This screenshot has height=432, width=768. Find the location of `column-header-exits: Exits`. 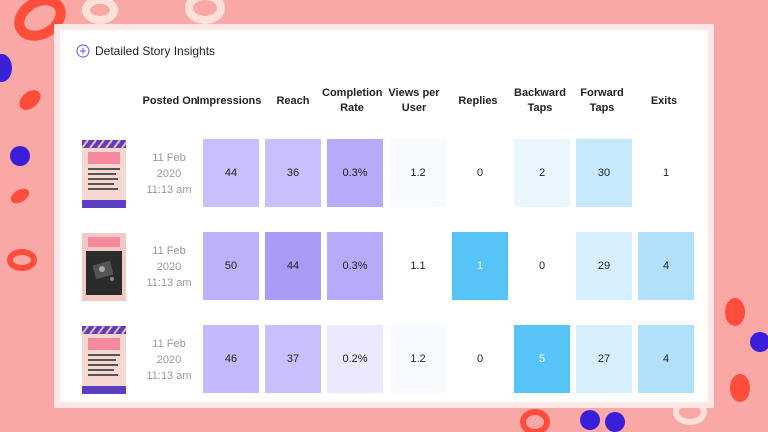

column-header-exits: Exits is located at coordinates (664, 101).